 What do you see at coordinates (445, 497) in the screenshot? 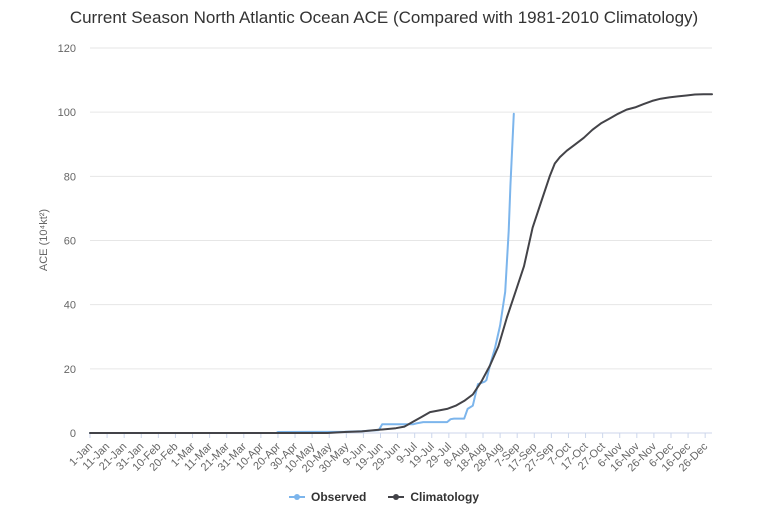
I see `legend-label-climatology: Climatology` at bounding box center [445, 497].